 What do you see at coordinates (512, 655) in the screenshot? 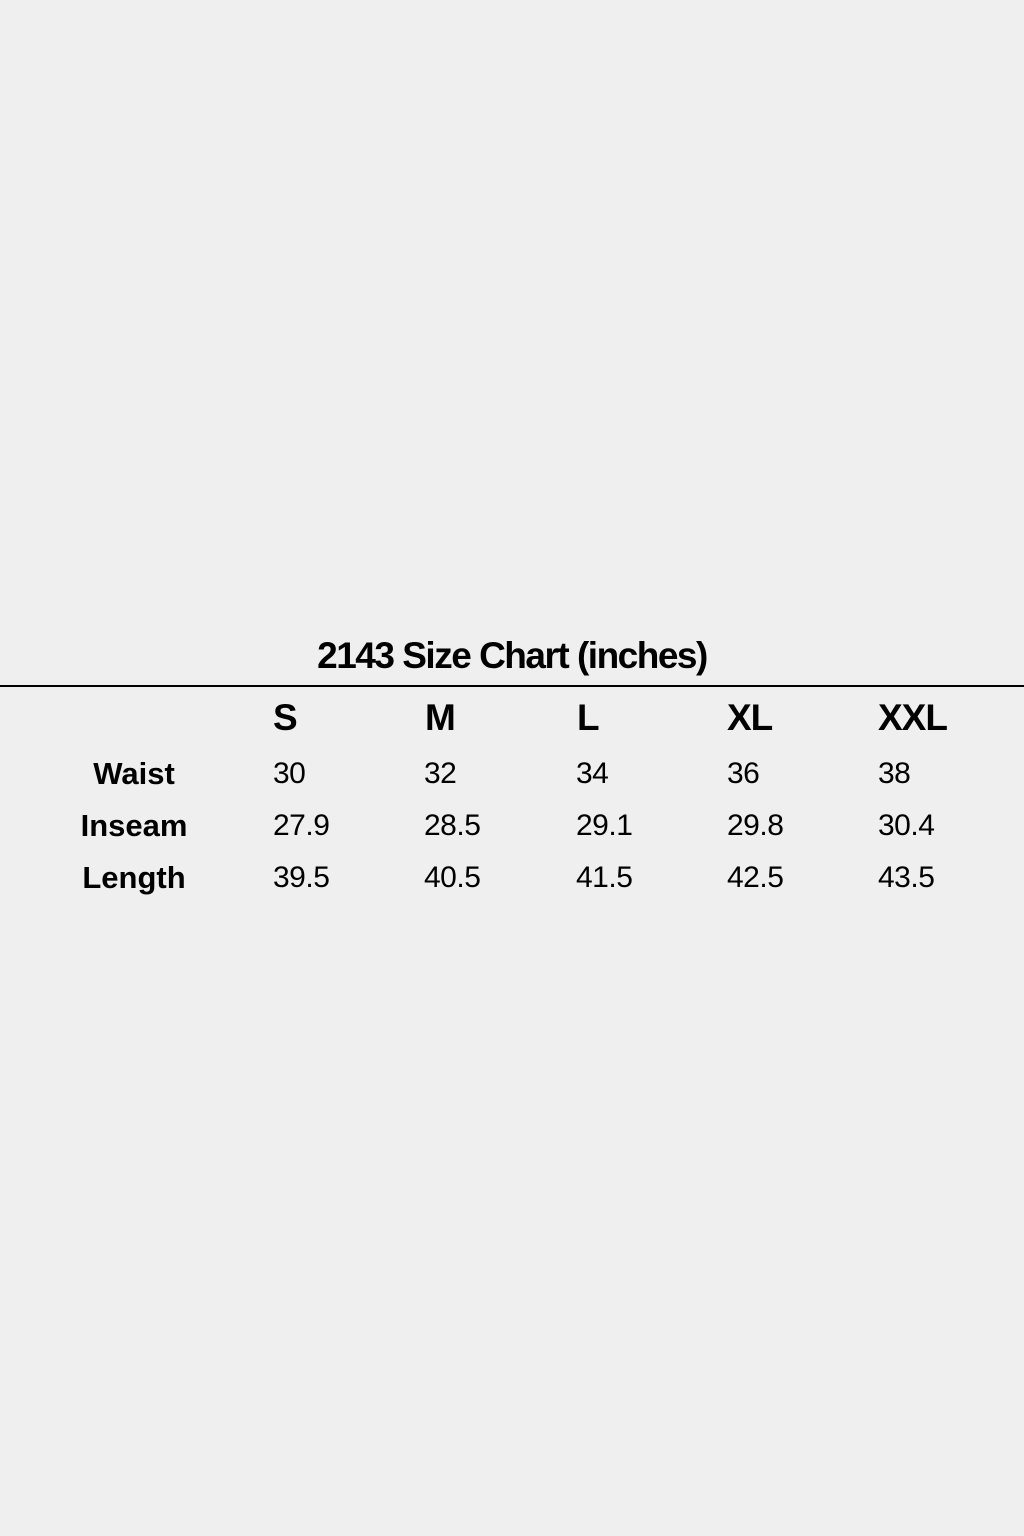
I see `size-chart-title: 2143 Size Chart (inches)` at bounding box center [512, 655].